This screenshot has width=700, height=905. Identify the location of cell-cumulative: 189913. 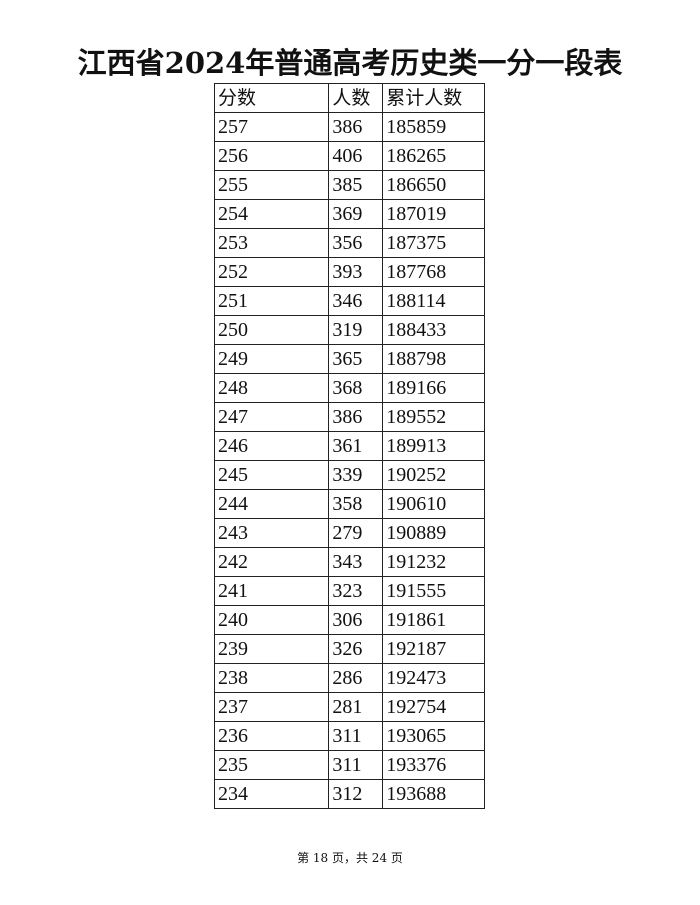
(433, 446).